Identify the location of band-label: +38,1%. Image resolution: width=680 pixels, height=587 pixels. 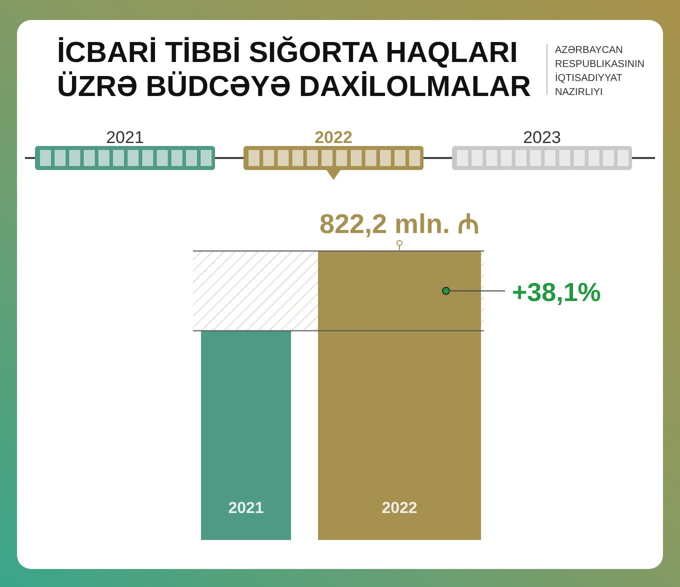
(556, 291).